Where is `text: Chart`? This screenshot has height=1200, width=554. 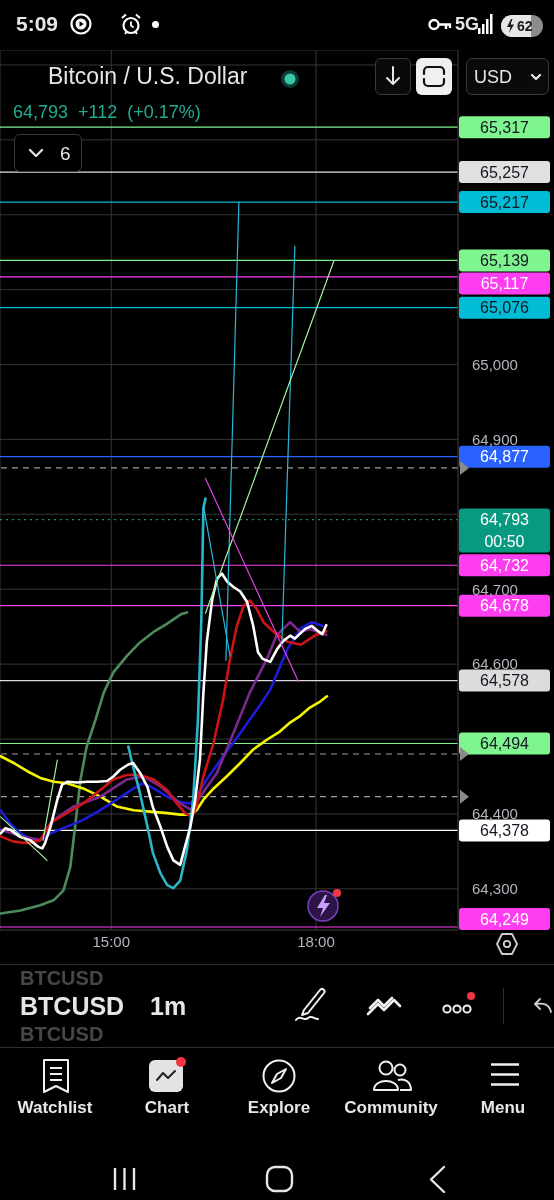
text: Chart is located at coordinates (167, 1107).